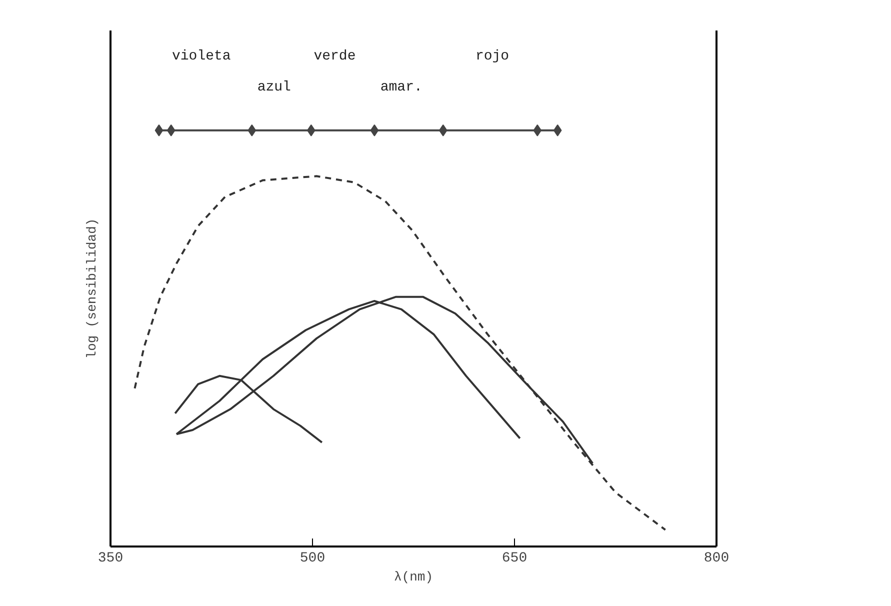  What do you see at coordinates (401, 87) in the screenshot?
I see `text: amar.` at bounding box center [401, 87].